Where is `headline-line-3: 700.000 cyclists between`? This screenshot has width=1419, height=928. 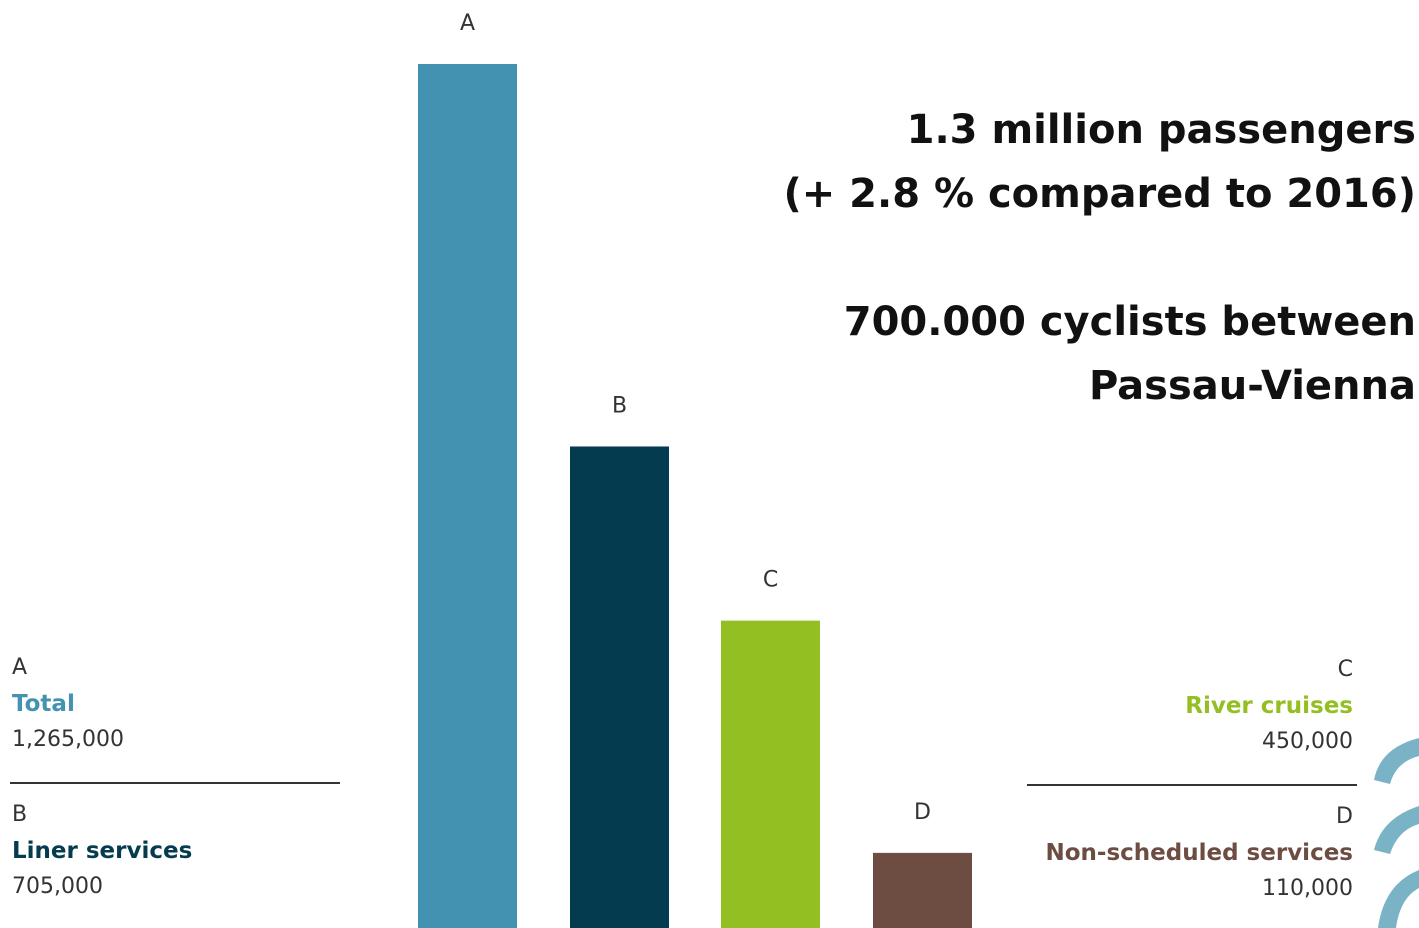
headline-line-3: 700.000 cyclists between is located at coordinates (1129, 322).